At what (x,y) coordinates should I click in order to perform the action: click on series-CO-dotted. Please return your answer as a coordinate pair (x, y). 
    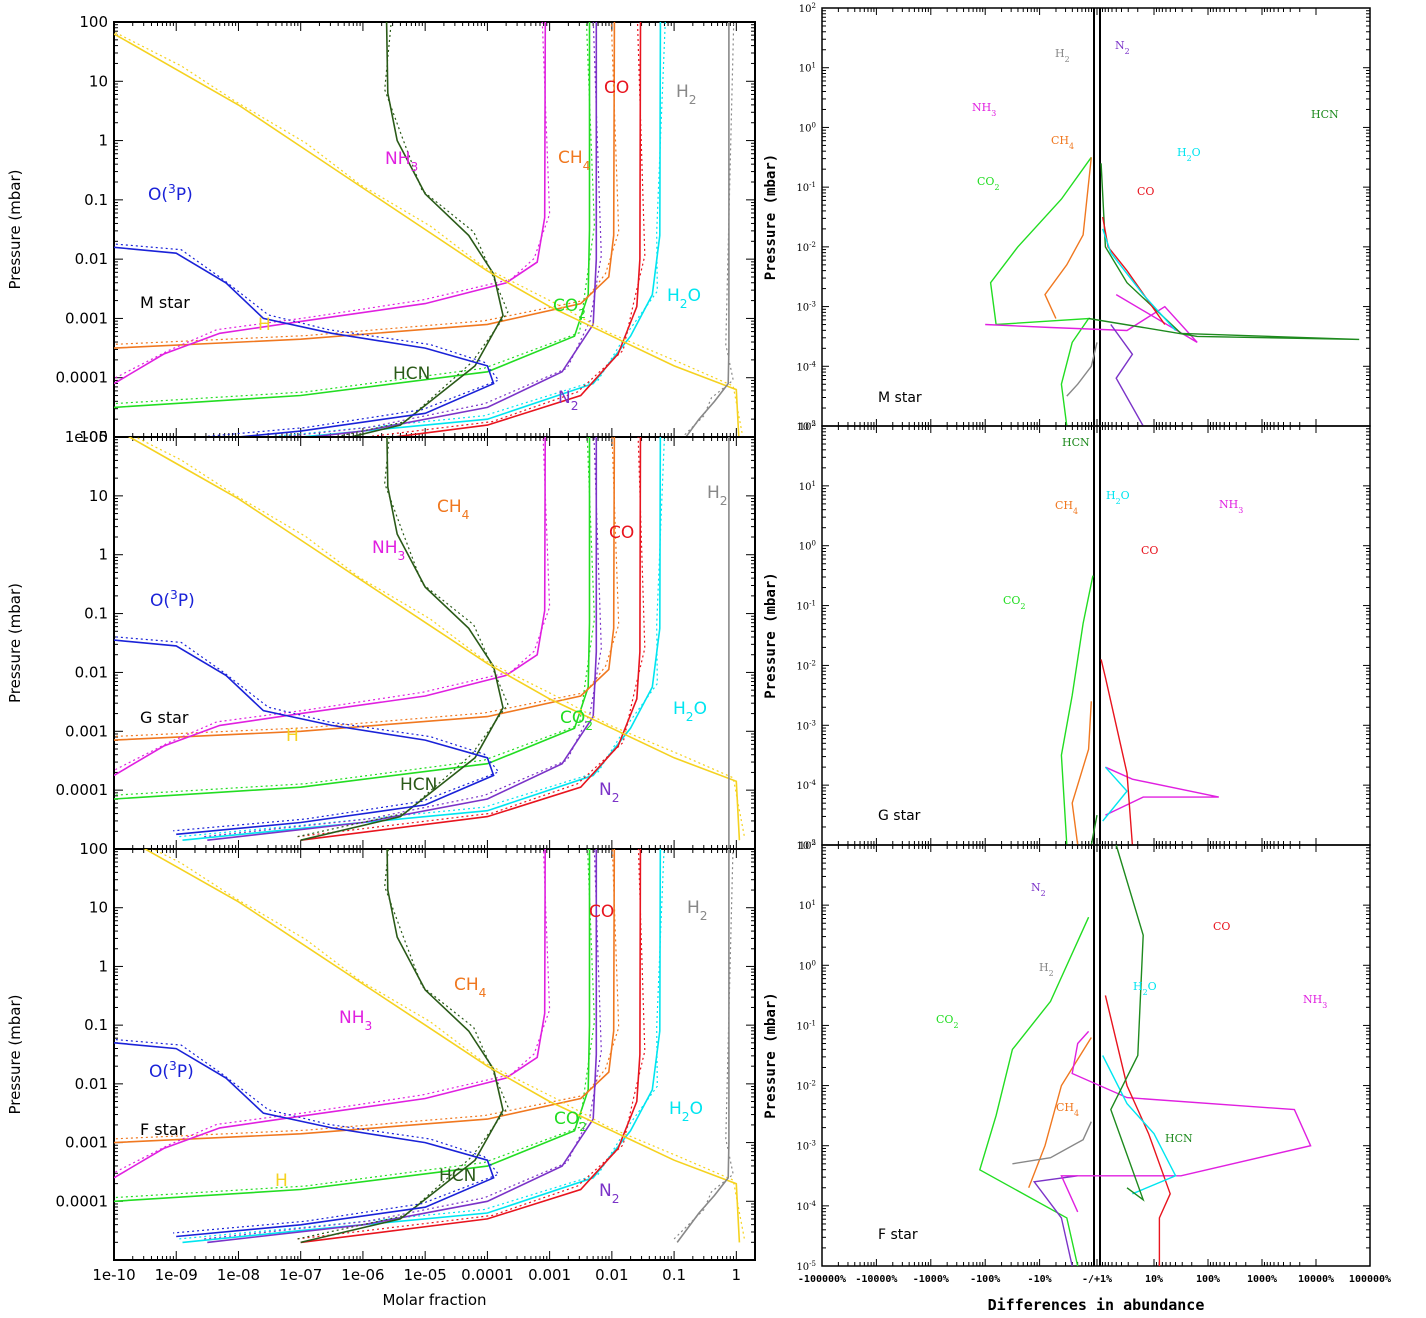
    Looking at the image, I should click on (471, 1044).